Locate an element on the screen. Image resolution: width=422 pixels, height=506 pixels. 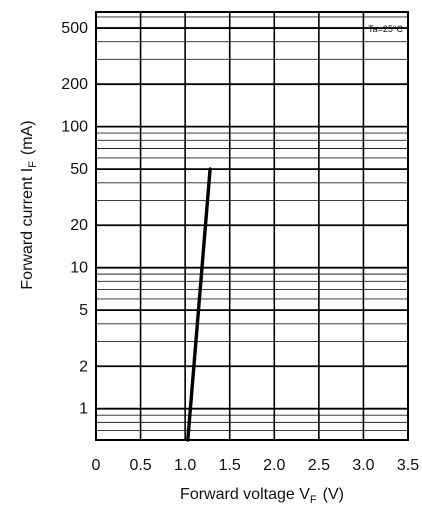
y-axis-label-unit: (mA) is located at coordinates (27, 137).